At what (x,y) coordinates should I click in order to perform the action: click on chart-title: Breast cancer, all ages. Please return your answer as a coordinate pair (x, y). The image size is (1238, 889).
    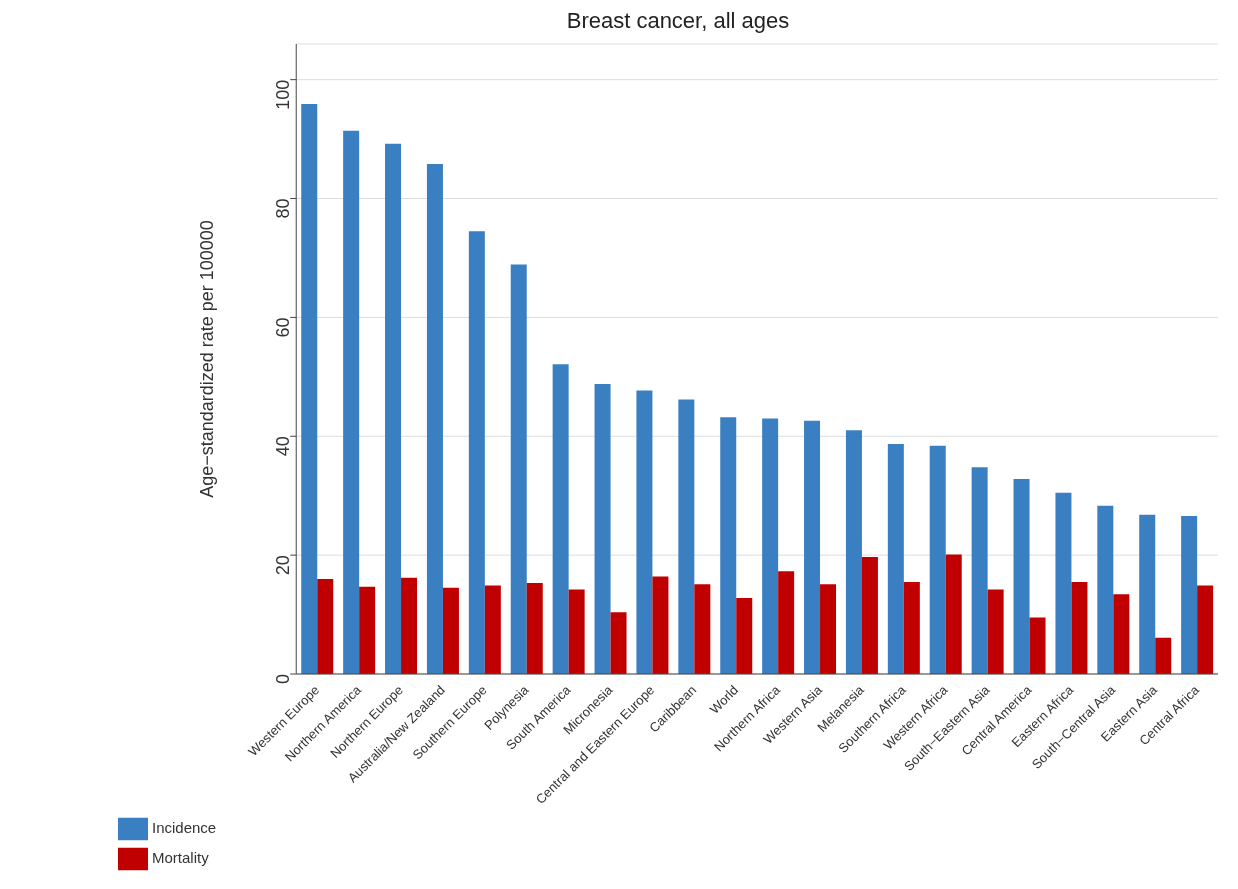
    Looking at the image, I should click on (678, 21).